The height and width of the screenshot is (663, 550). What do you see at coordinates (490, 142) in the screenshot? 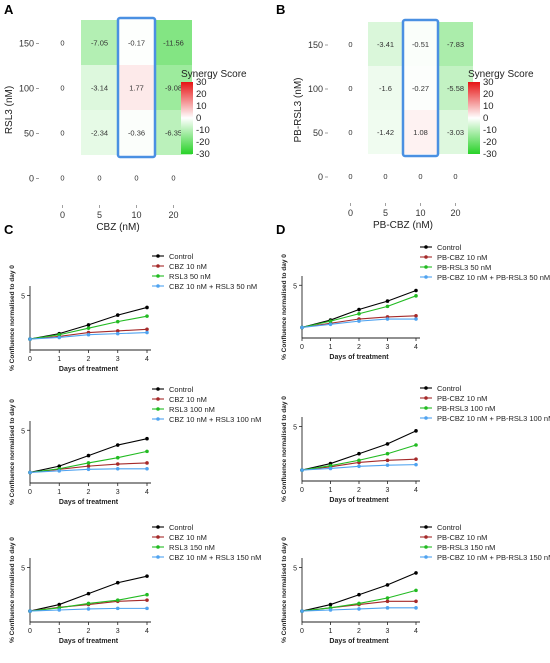
I see `legend-tick-label: -20` at bounding box center [490, 142].